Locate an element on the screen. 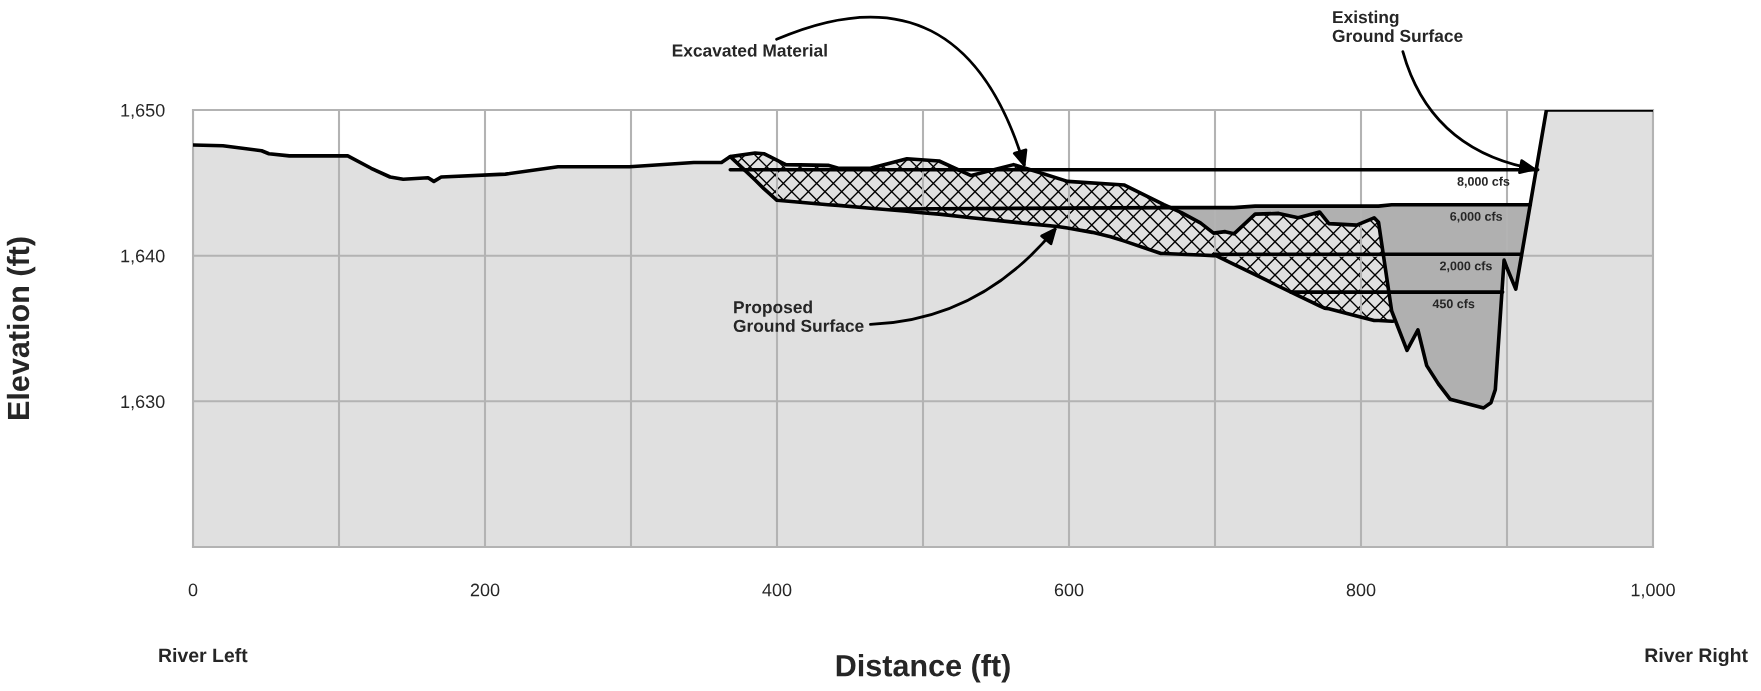 This screenshot has width=1761, height=691. x-tick-label: 800 is located at coordinates (1361, 590).